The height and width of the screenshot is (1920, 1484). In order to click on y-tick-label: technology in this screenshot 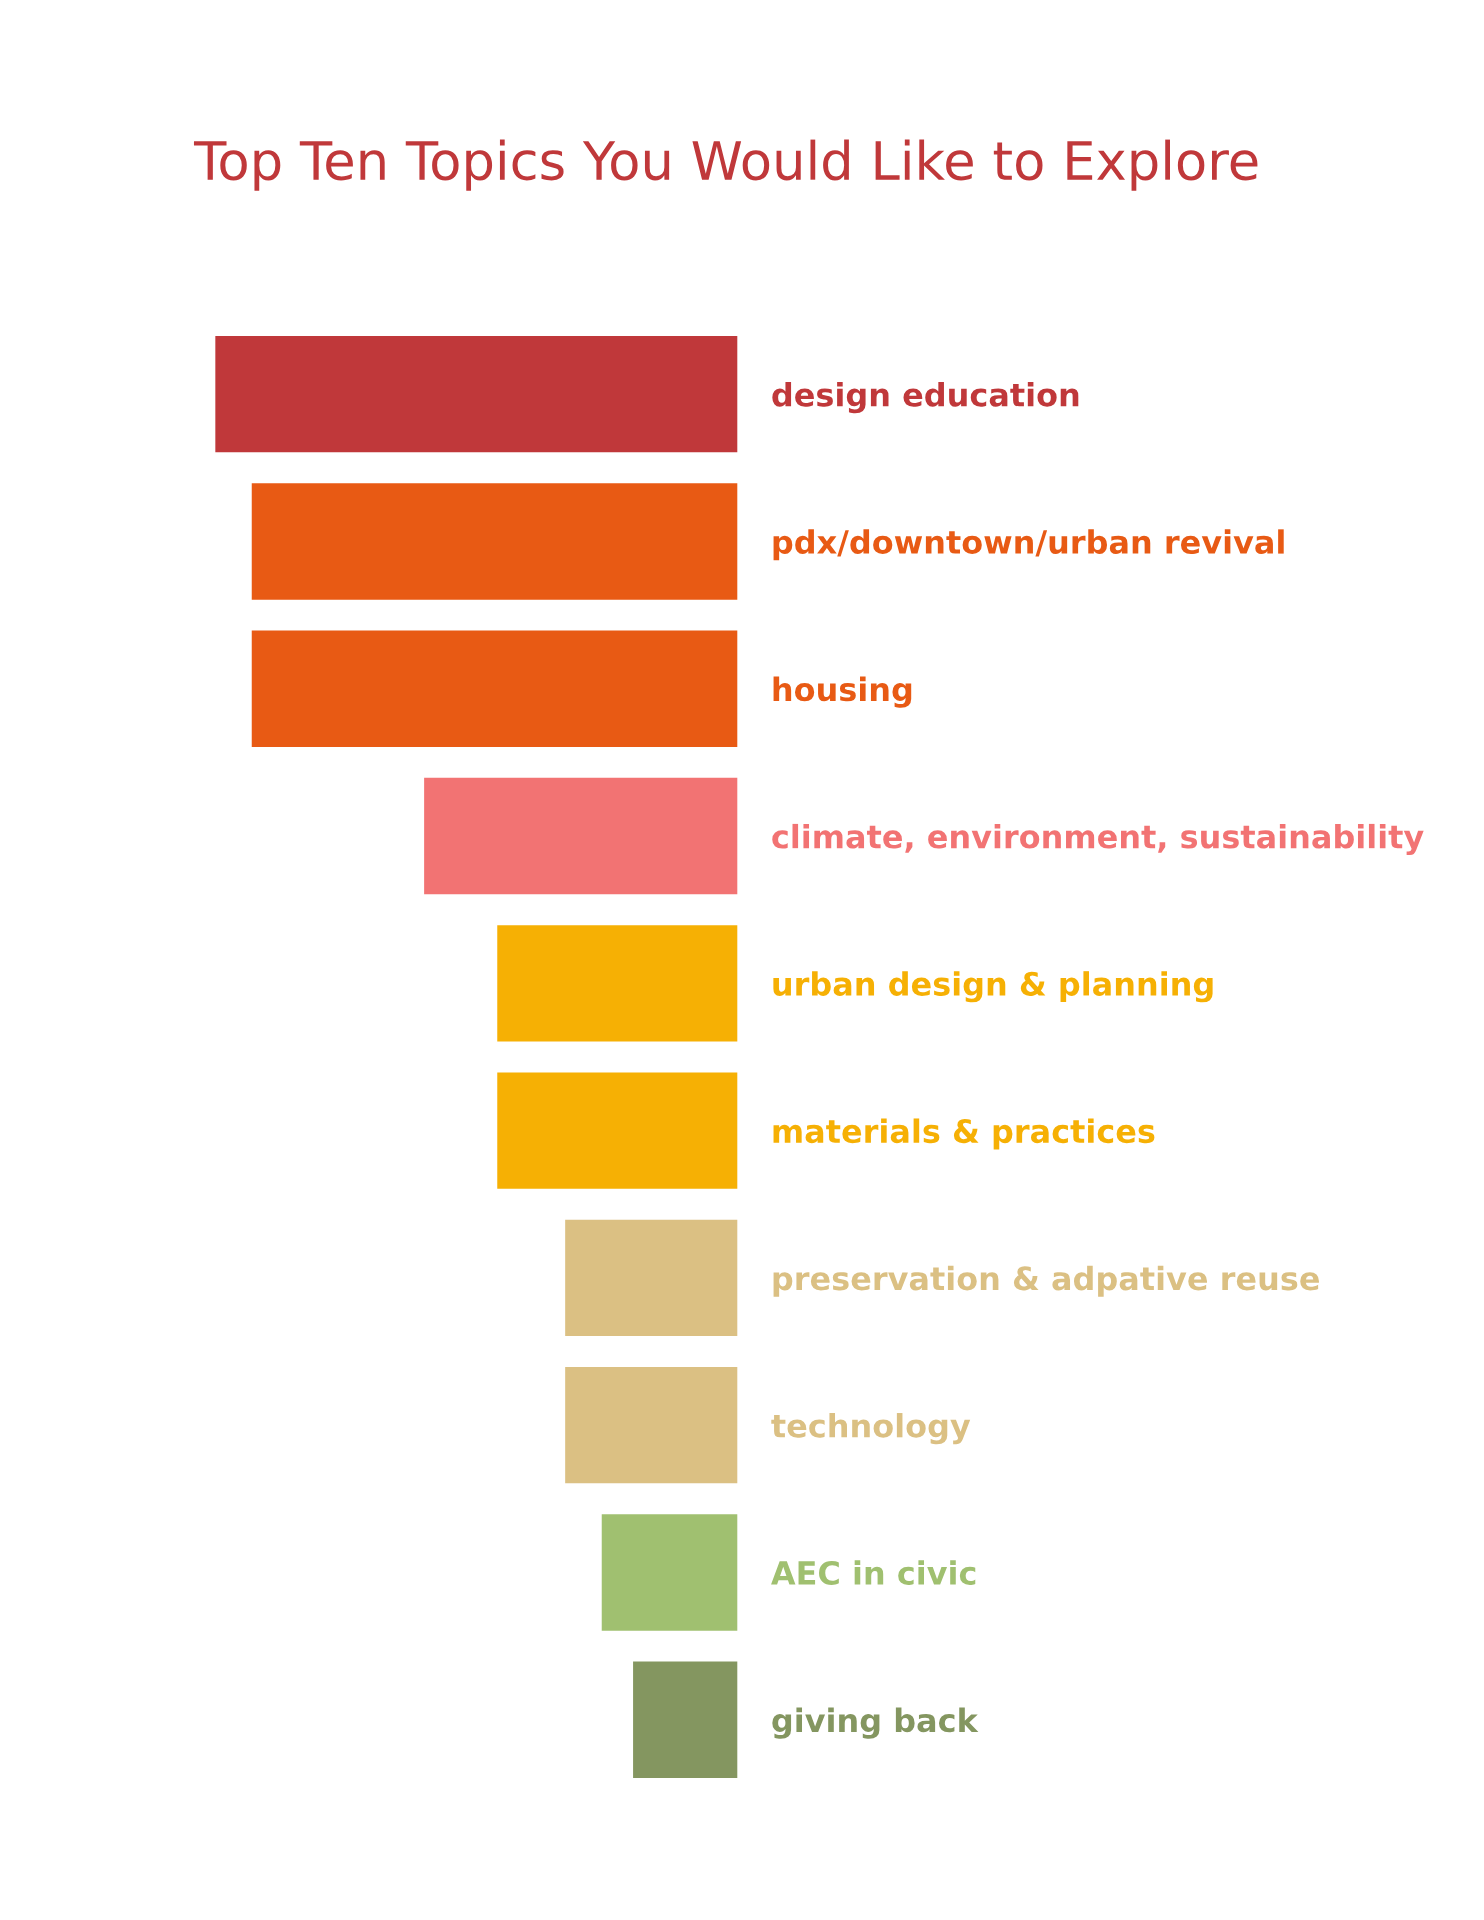, I will do `click(871, 1429)`.